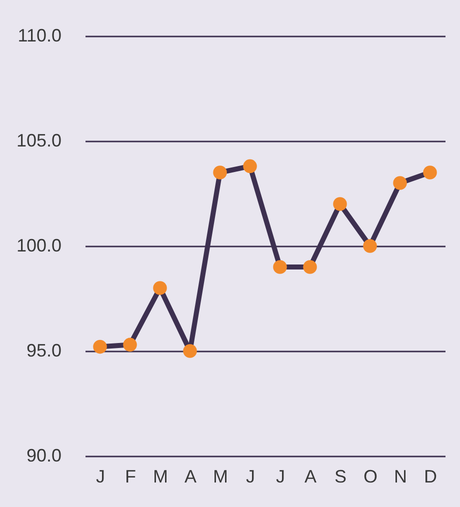  I want to click on y-tick-label: 105.0, so click(39, 140).